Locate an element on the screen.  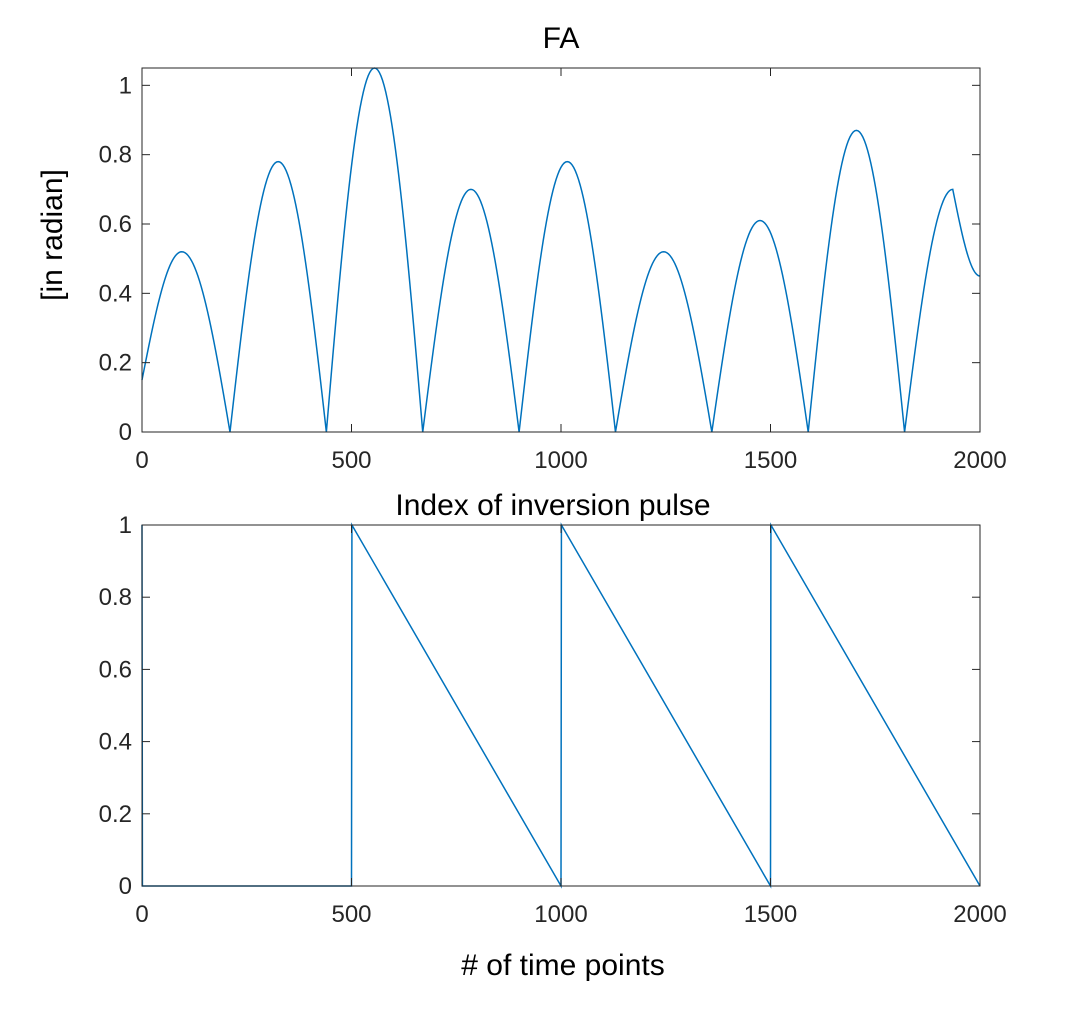
fa-plot-title: FA is located at coordinates (561, 38).